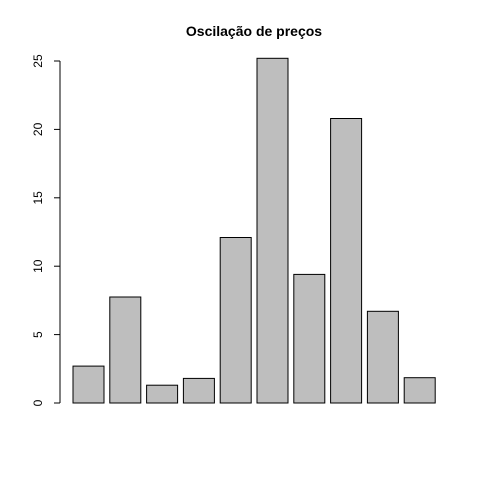 The width and height of the screenshot is (480, 480). What do you see at coordinates (38, 61) in the screenshot?
I see `y-tick-label-5: 25` at bounding box center [38, 61].